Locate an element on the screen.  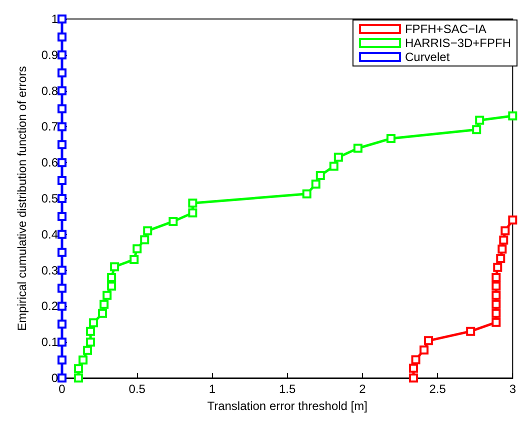
x-tick-label: 2 is located at coordinates (362, 389).